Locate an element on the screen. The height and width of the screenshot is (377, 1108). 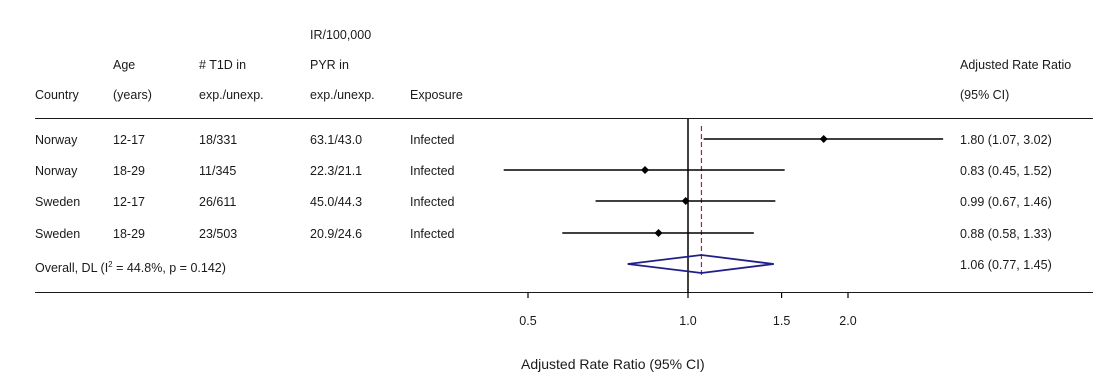
row-ir: 22.3/21.1 is located at coordinates (336, 171).